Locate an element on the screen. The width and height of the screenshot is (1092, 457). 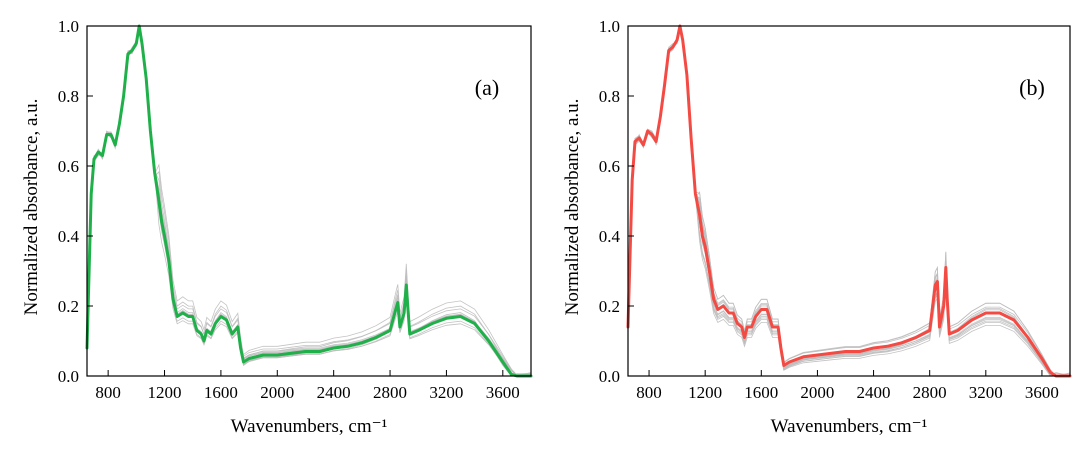
panel-b-x-tick-label: 3600 is located at coordinates (1042, 392).